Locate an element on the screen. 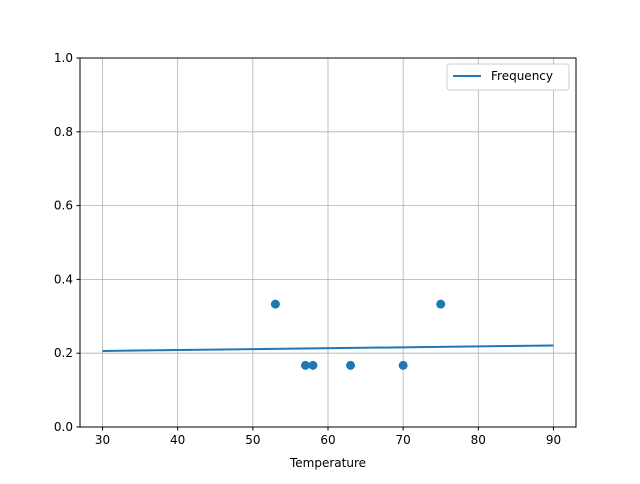  x-tick-label: 30 is located at coordinates (102, 440).